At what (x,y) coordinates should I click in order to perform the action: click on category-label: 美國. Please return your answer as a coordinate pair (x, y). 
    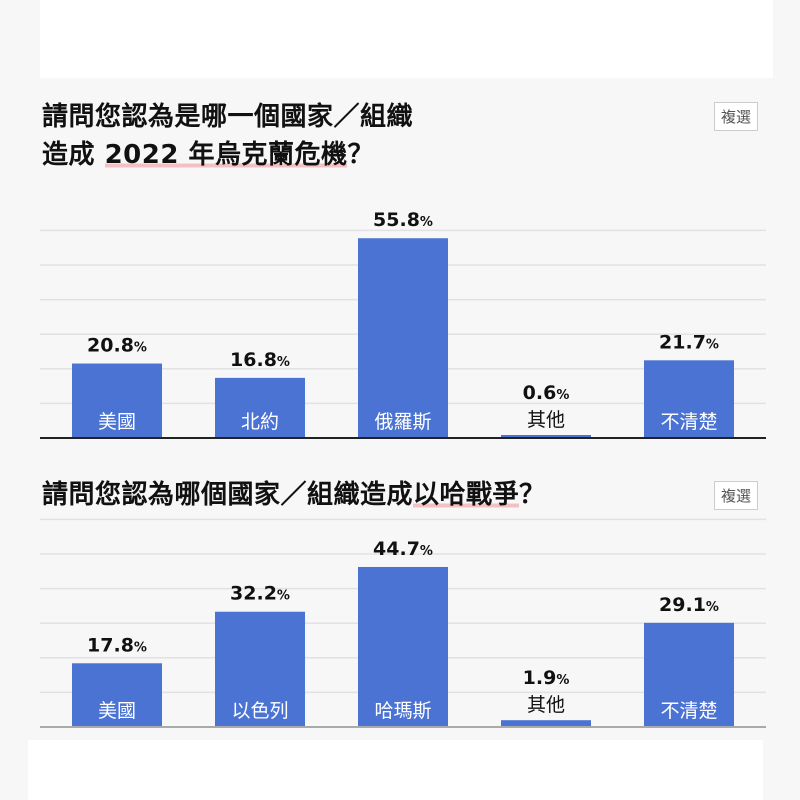
    Looking at the image, I should click on (117, 422).